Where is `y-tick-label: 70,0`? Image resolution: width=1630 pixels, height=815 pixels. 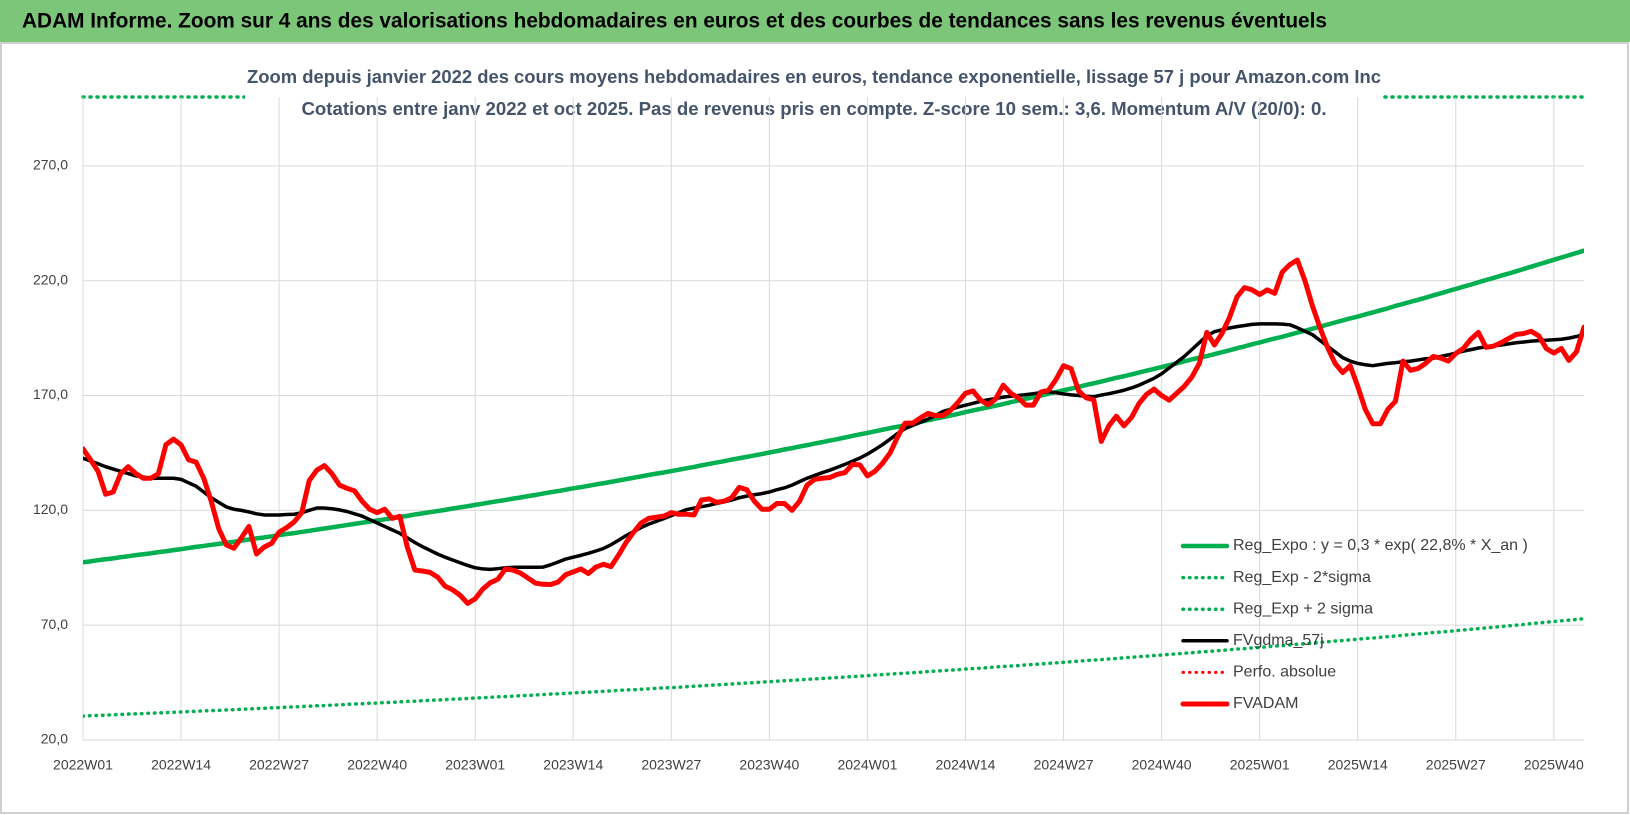
y-tick-label: 70,0 is located at coordinates (54, 624).